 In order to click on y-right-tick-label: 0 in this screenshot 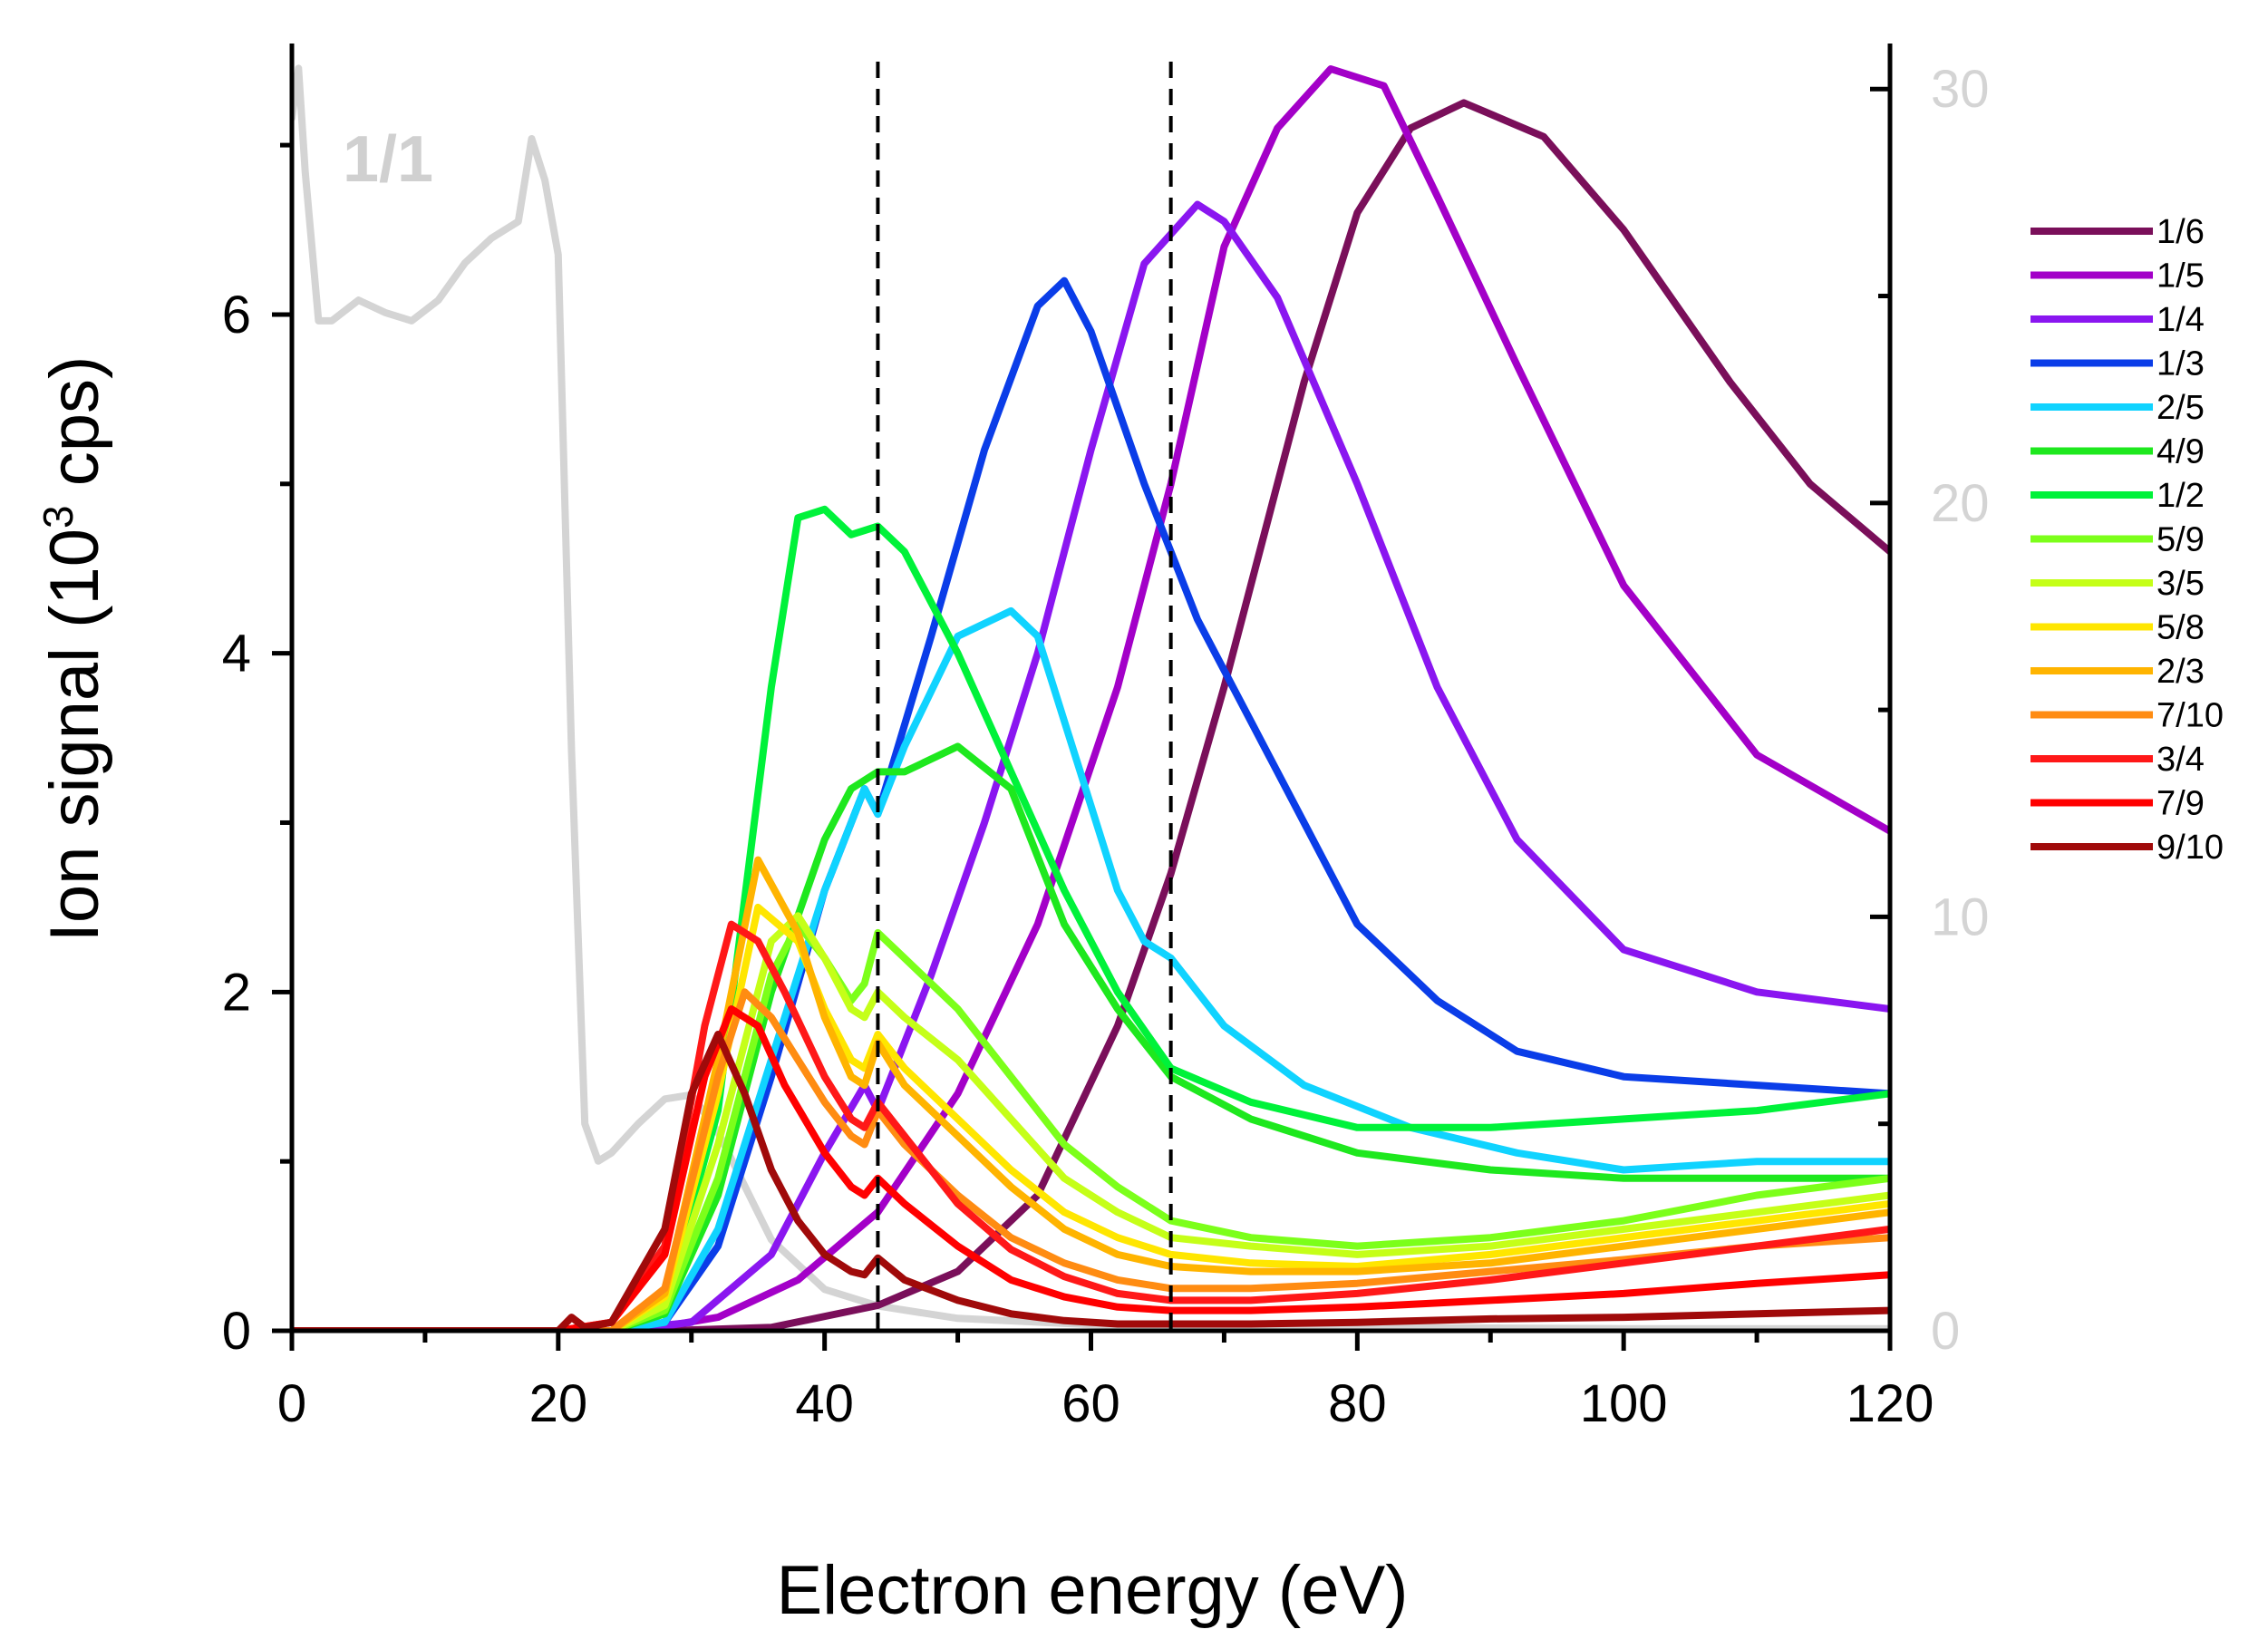, I will do `click(1946, 1331)`.